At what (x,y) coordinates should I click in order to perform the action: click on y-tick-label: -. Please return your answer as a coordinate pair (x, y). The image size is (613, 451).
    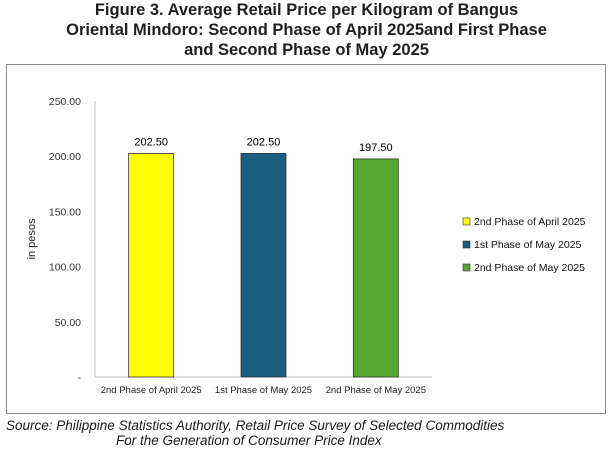
    Looking at the image, I should click on (80, 378).